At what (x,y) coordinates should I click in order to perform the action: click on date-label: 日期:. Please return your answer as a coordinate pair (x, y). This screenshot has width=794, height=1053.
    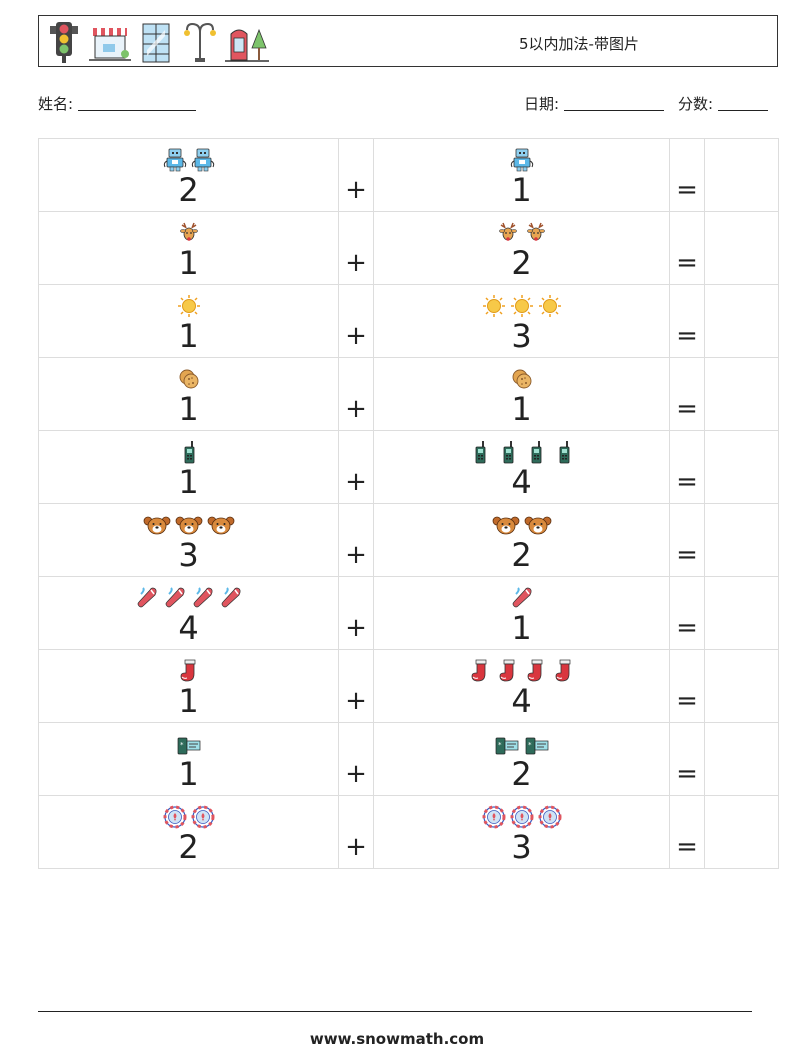
    Looking at the image, I should click on (542, 104).